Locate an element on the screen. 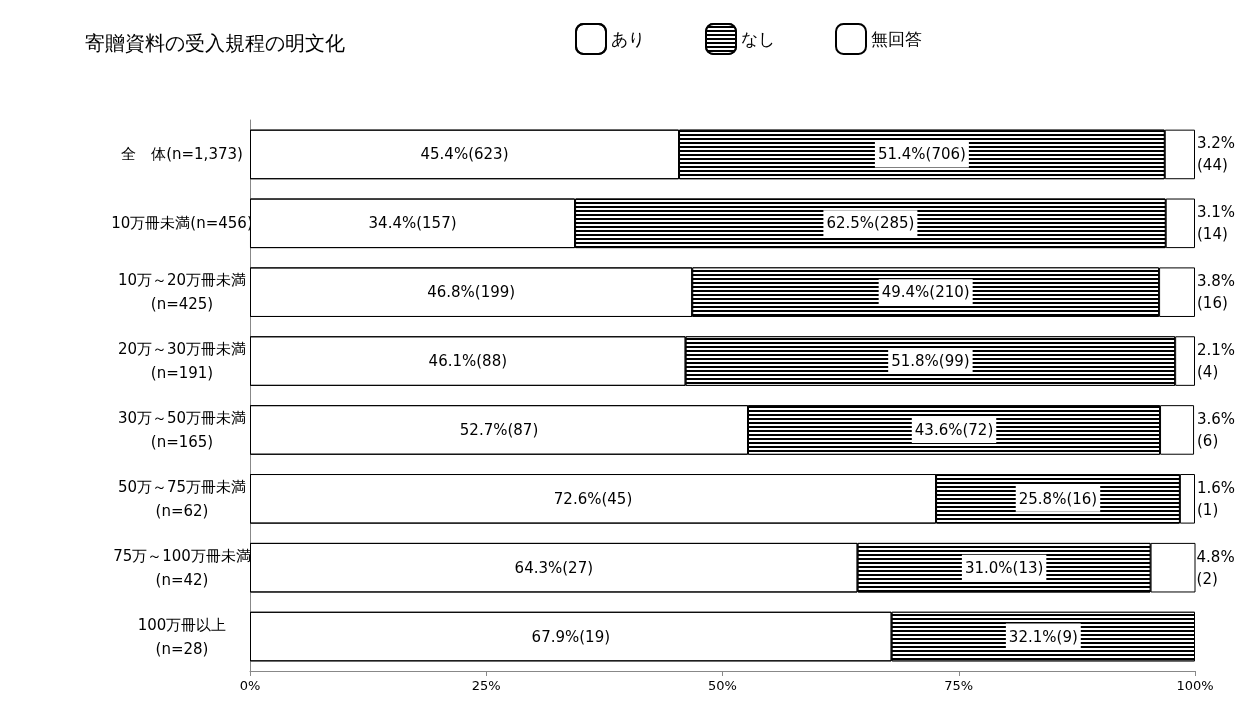 This screenshot has height=711, width=1241. data-label: 3.6% (6) is located at coordinates (1216, 429).